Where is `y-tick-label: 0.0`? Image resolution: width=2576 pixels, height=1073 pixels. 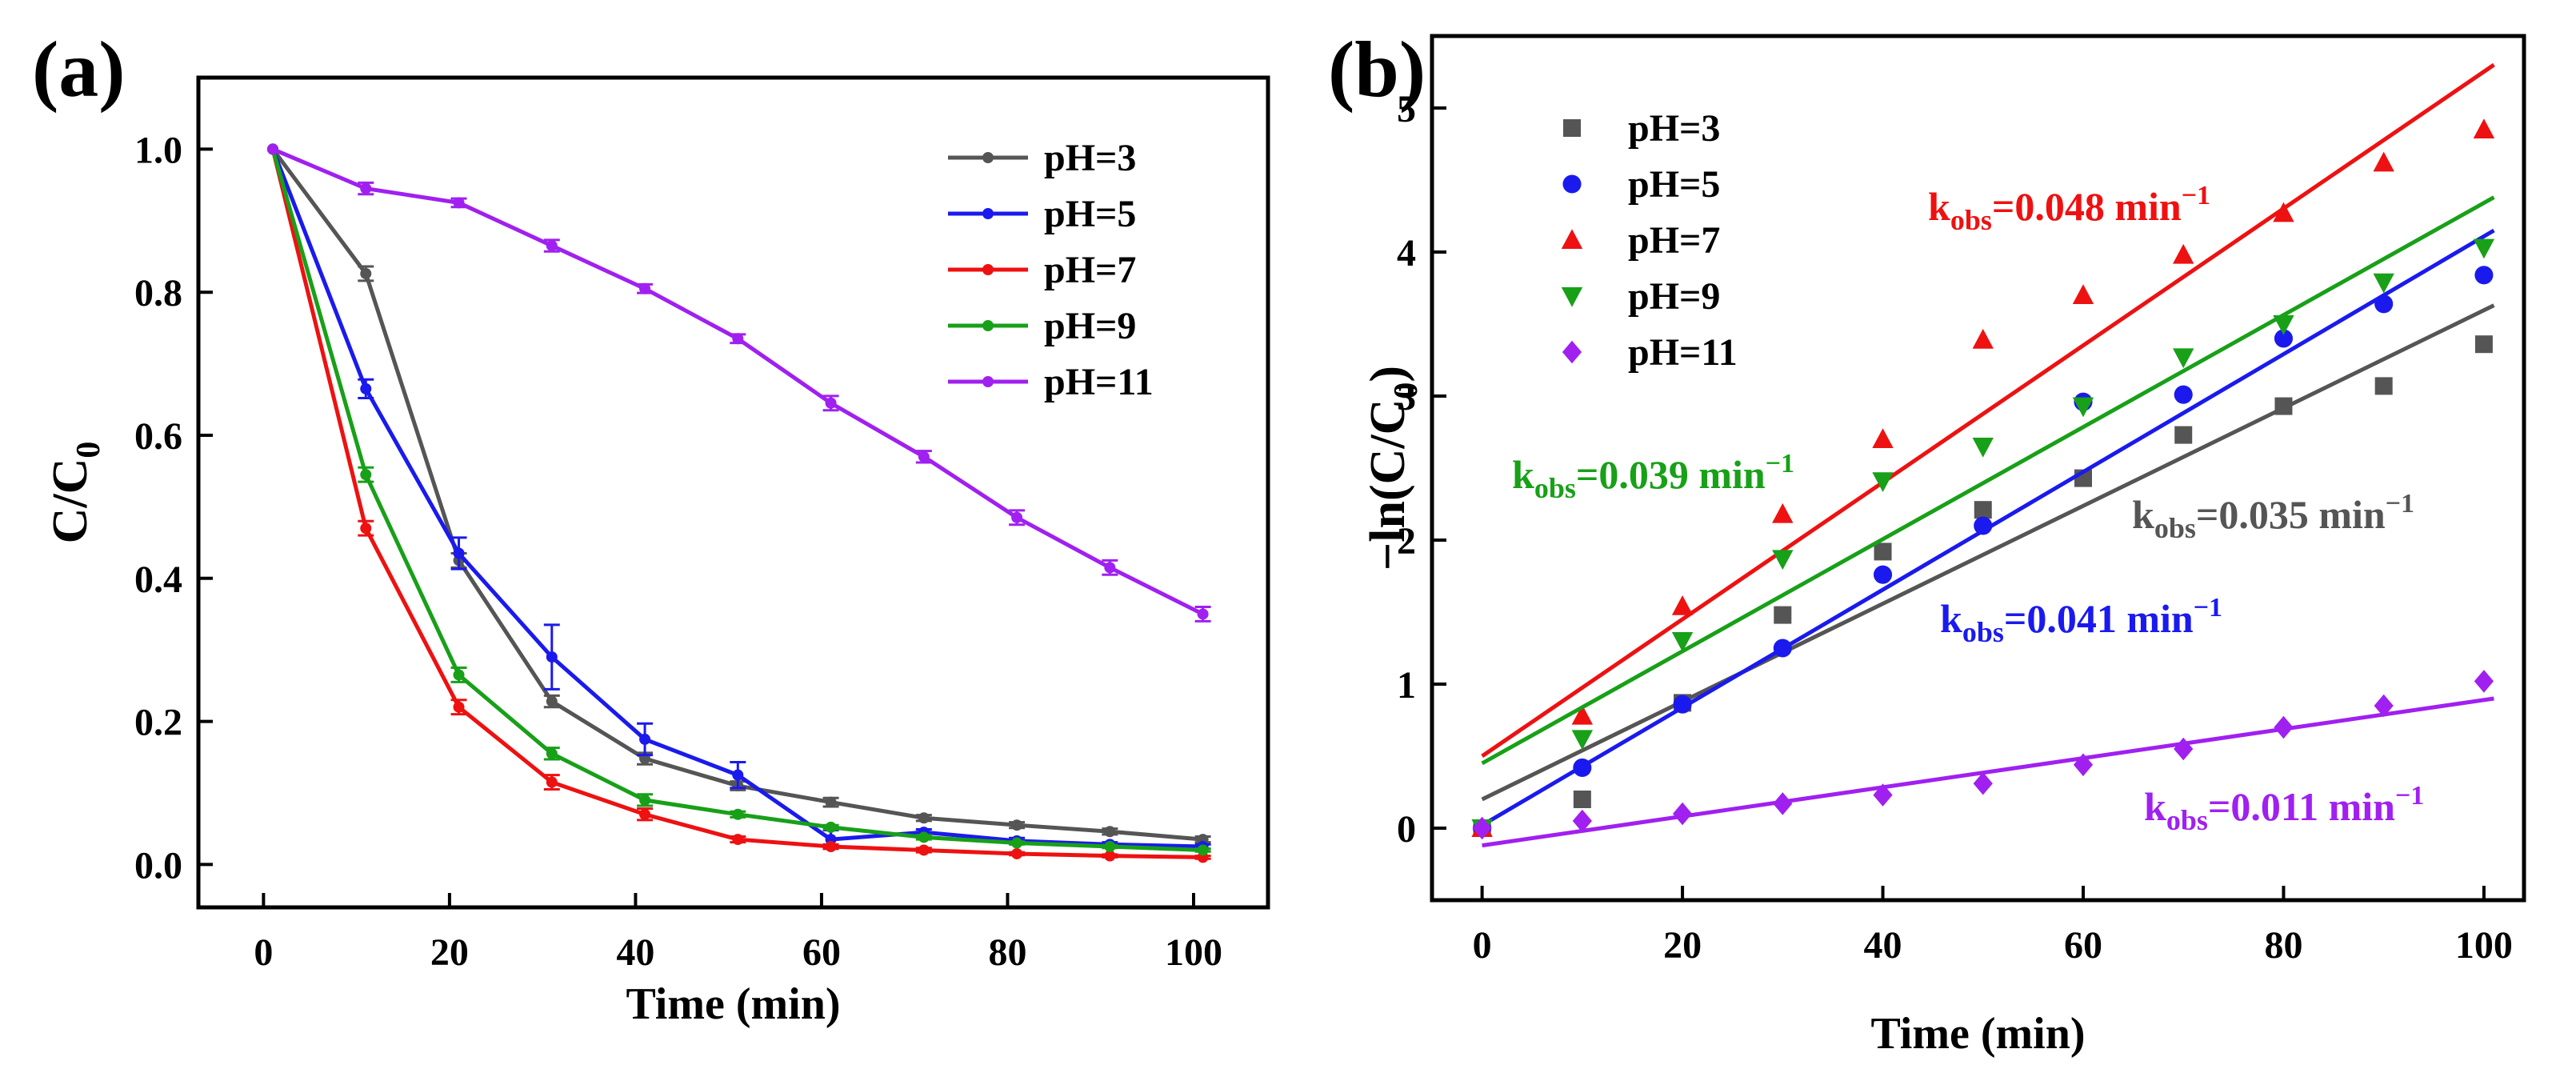 y-tick-label: 0.0 is located at coordinates (158, 865).